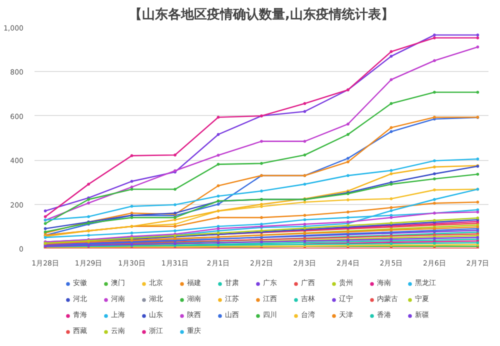  I want to click on chart-title: 【山东各地区疫情确认数量,山东疫情统计表】, so click(261, 14).